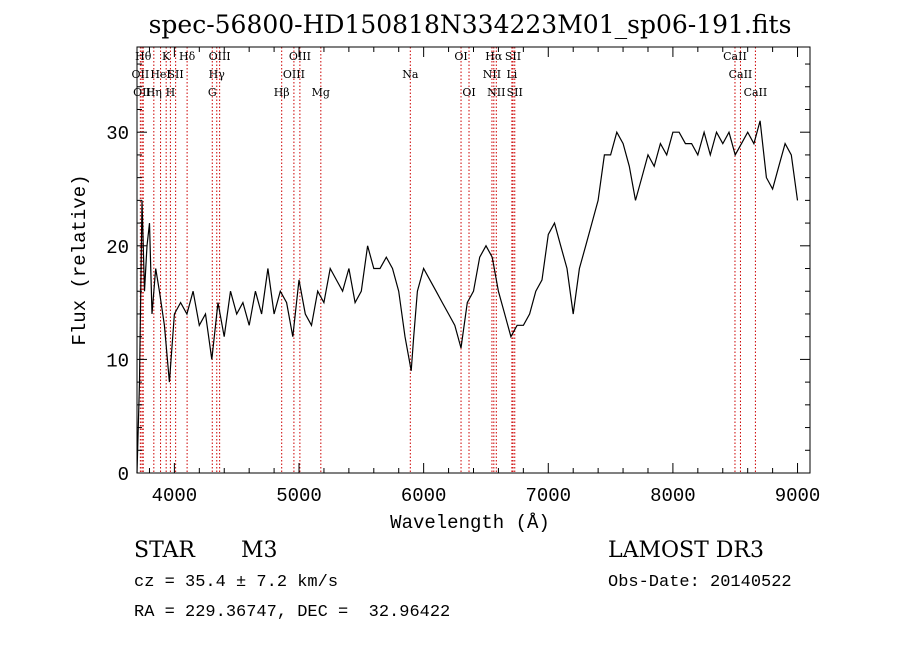 Image resolution: width=900 pixels, height=649 pixels. What do you see at coordinates (187, 56) in the screenshot?
I see `line-marker-label: Hδ` at bounding box center [187, 56].